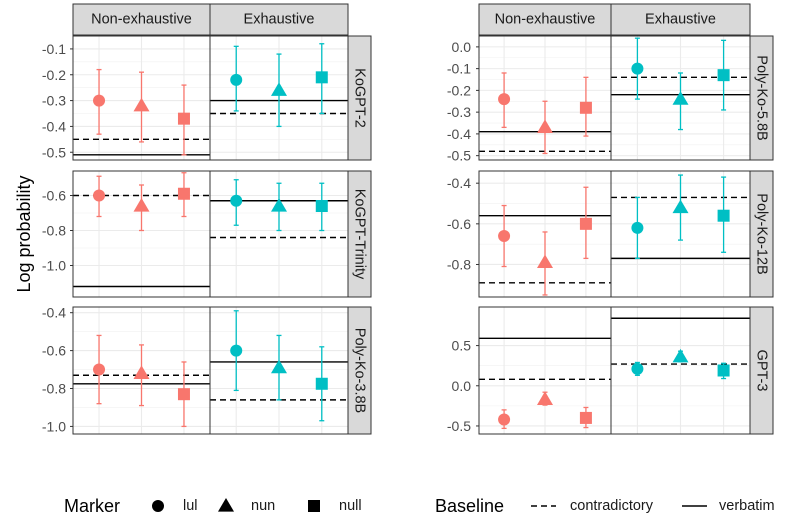  What do you see at coordinates (747, 506) in the screenshot?
I see `legend-label-verbatim: verbatim` at bounding box center [747, 506].